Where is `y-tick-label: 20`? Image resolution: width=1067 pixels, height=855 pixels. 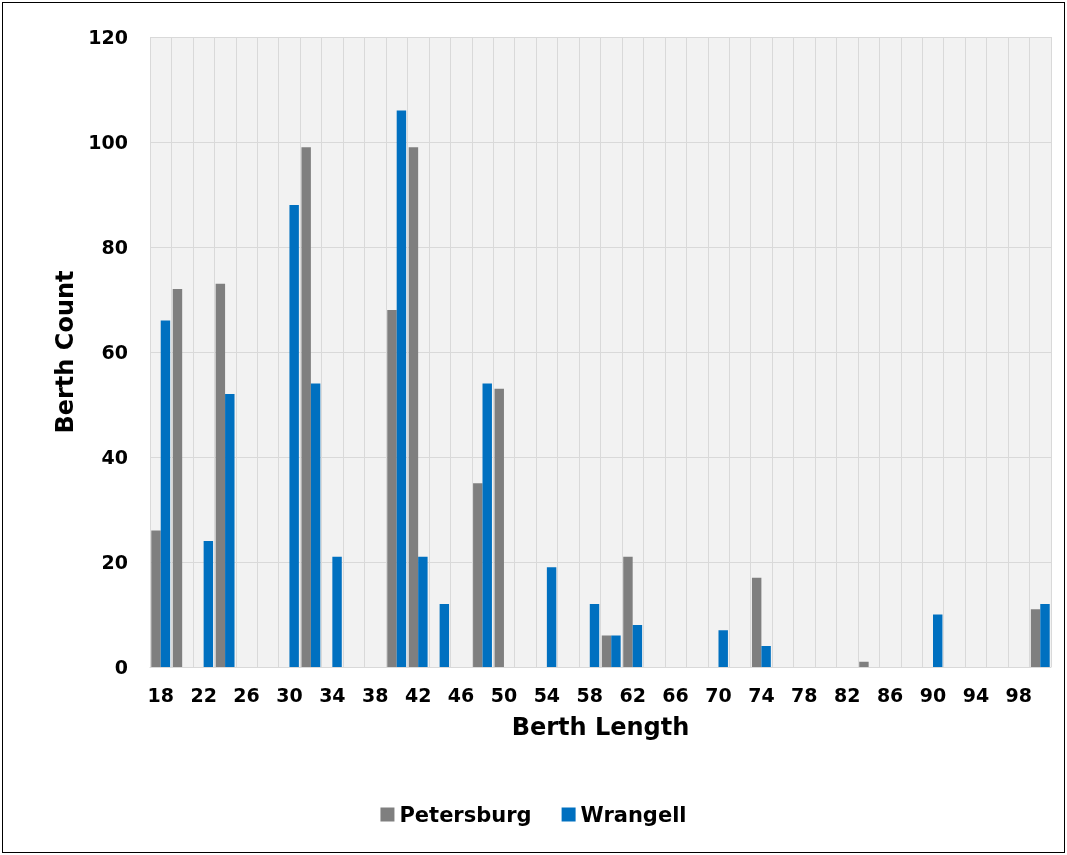
y-tick-label: 20 is located at coordinates (114, 562).